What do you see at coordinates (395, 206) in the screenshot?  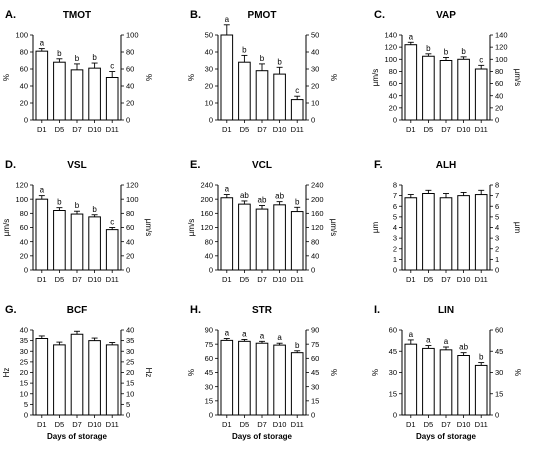 I see `y-tick-label-left: 6` at bounding box center [395, 206].